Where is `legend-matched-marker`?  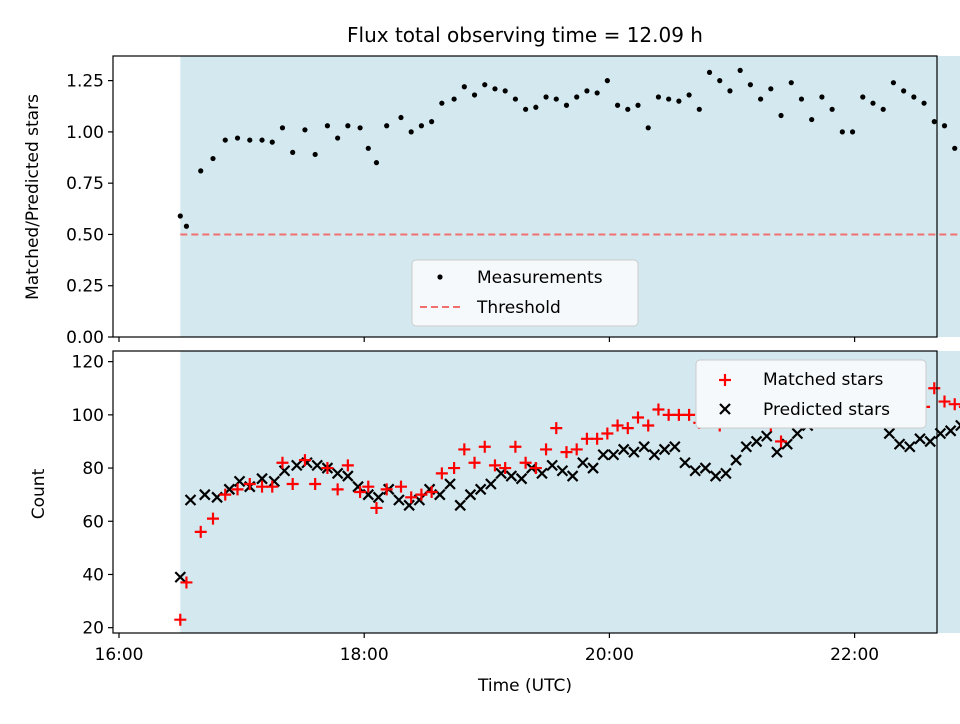 legend-matched-marker is located at coordinates (725, 380).